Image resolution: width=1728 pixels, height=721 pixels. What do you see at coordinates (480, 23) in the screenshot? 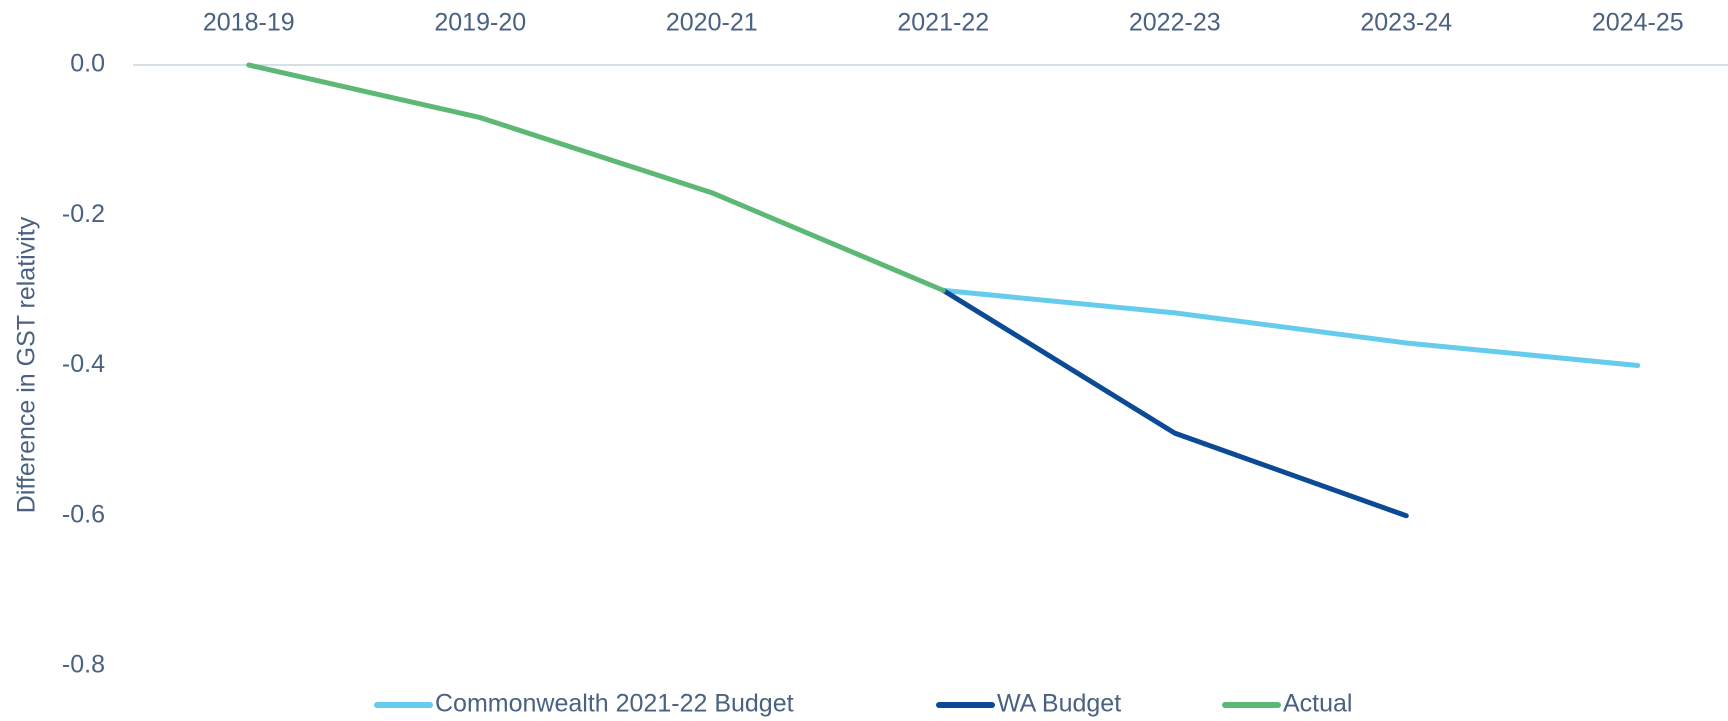
I see `x-tick-label: 2019-20` at bounding box center [480, 23].